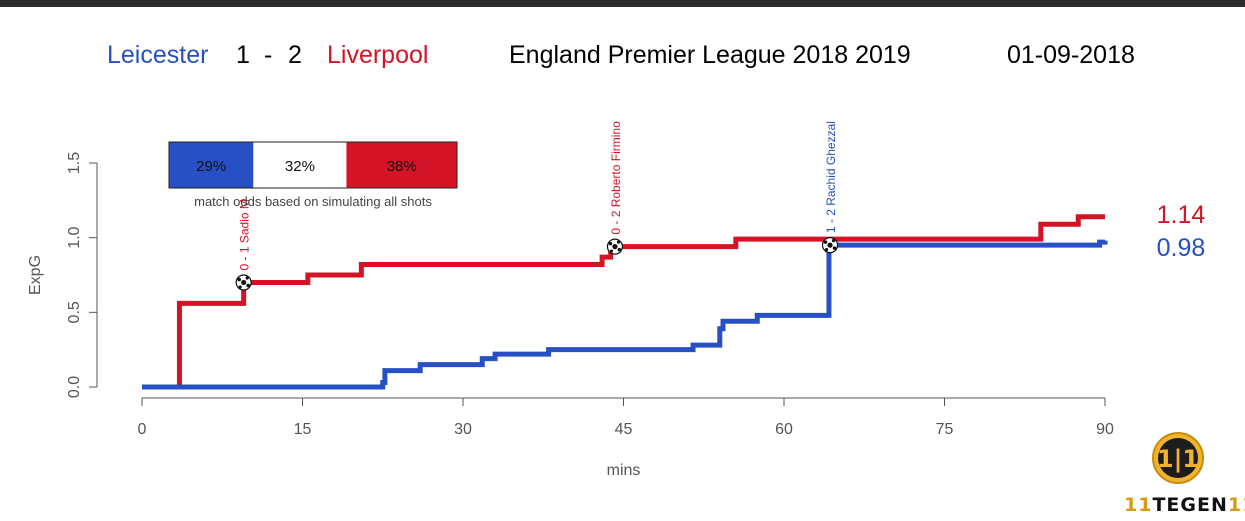 The image size is (1245, 521). I want to click on logo-emblem-icon: 1|1, so click(1178, 458).